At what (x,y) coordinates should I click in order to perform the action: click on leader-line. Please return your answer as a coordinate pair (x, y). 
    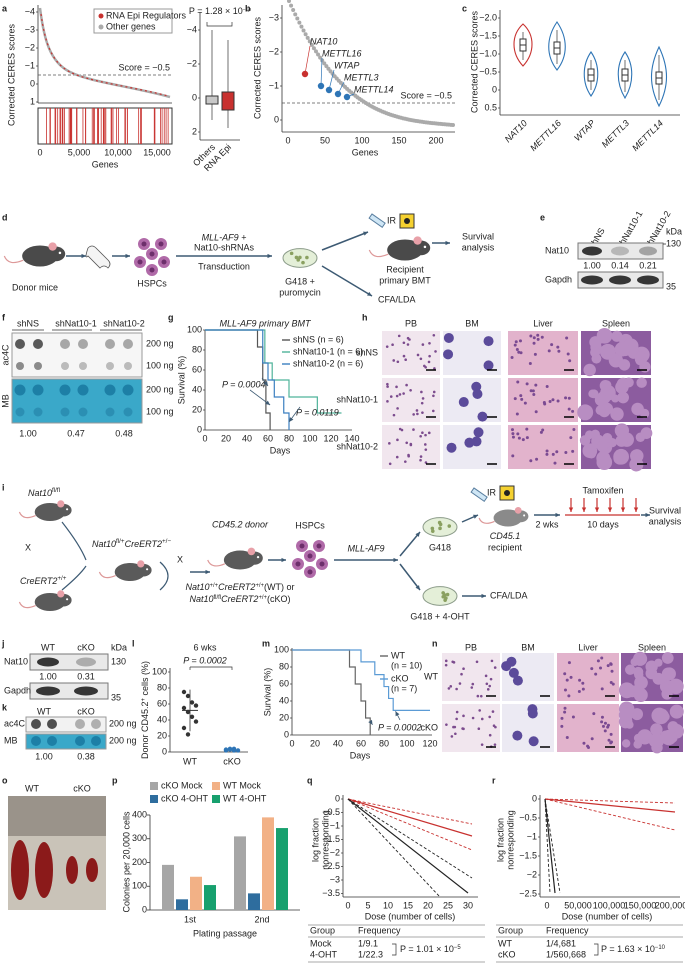
    Looking at the image, I should click on (331, 80).